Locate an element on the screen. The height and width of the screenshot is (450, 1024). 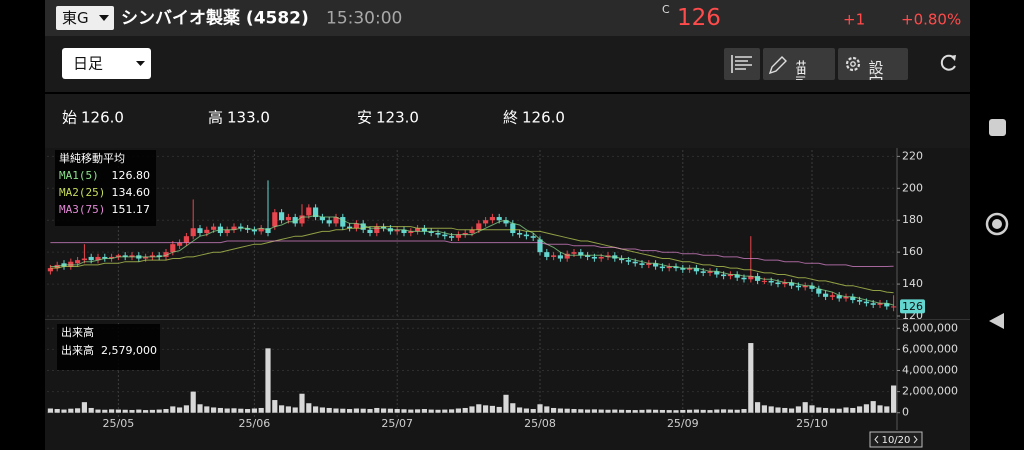
legend-box is located at coordinates (105, 188).